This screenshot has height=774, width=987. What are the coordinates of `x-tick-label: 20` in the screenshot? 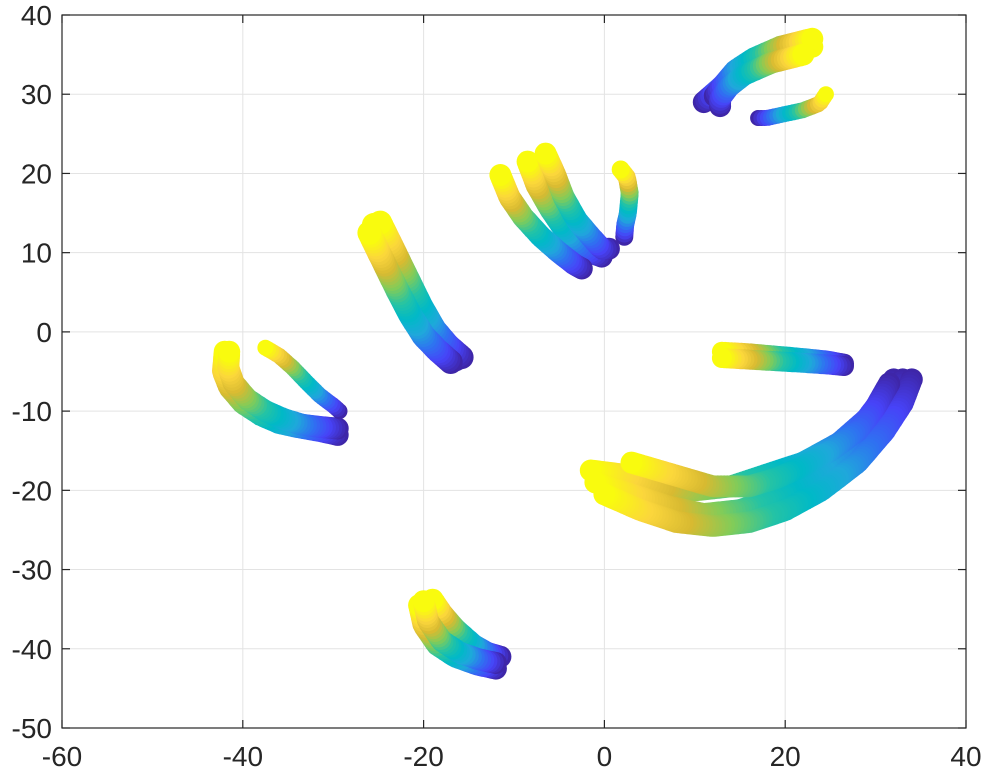 It's located at (785, 756).